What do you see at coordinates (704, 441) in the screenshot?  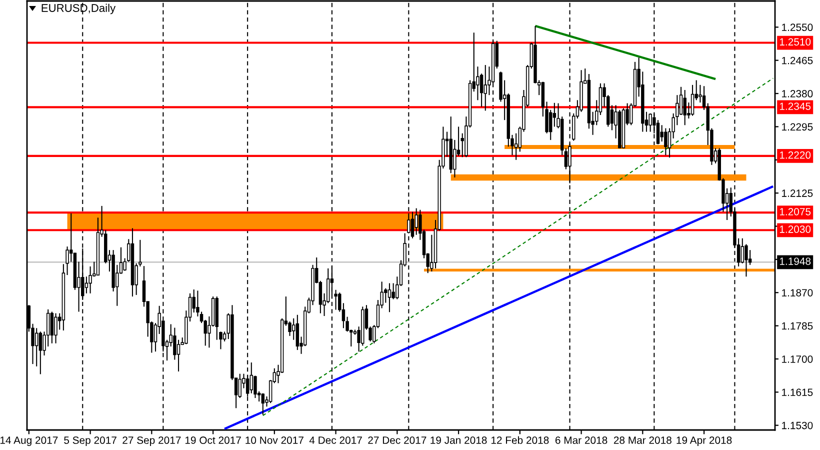 I see `x-tick-label: 19 Apr 2018` at bounding box center [704, 441].